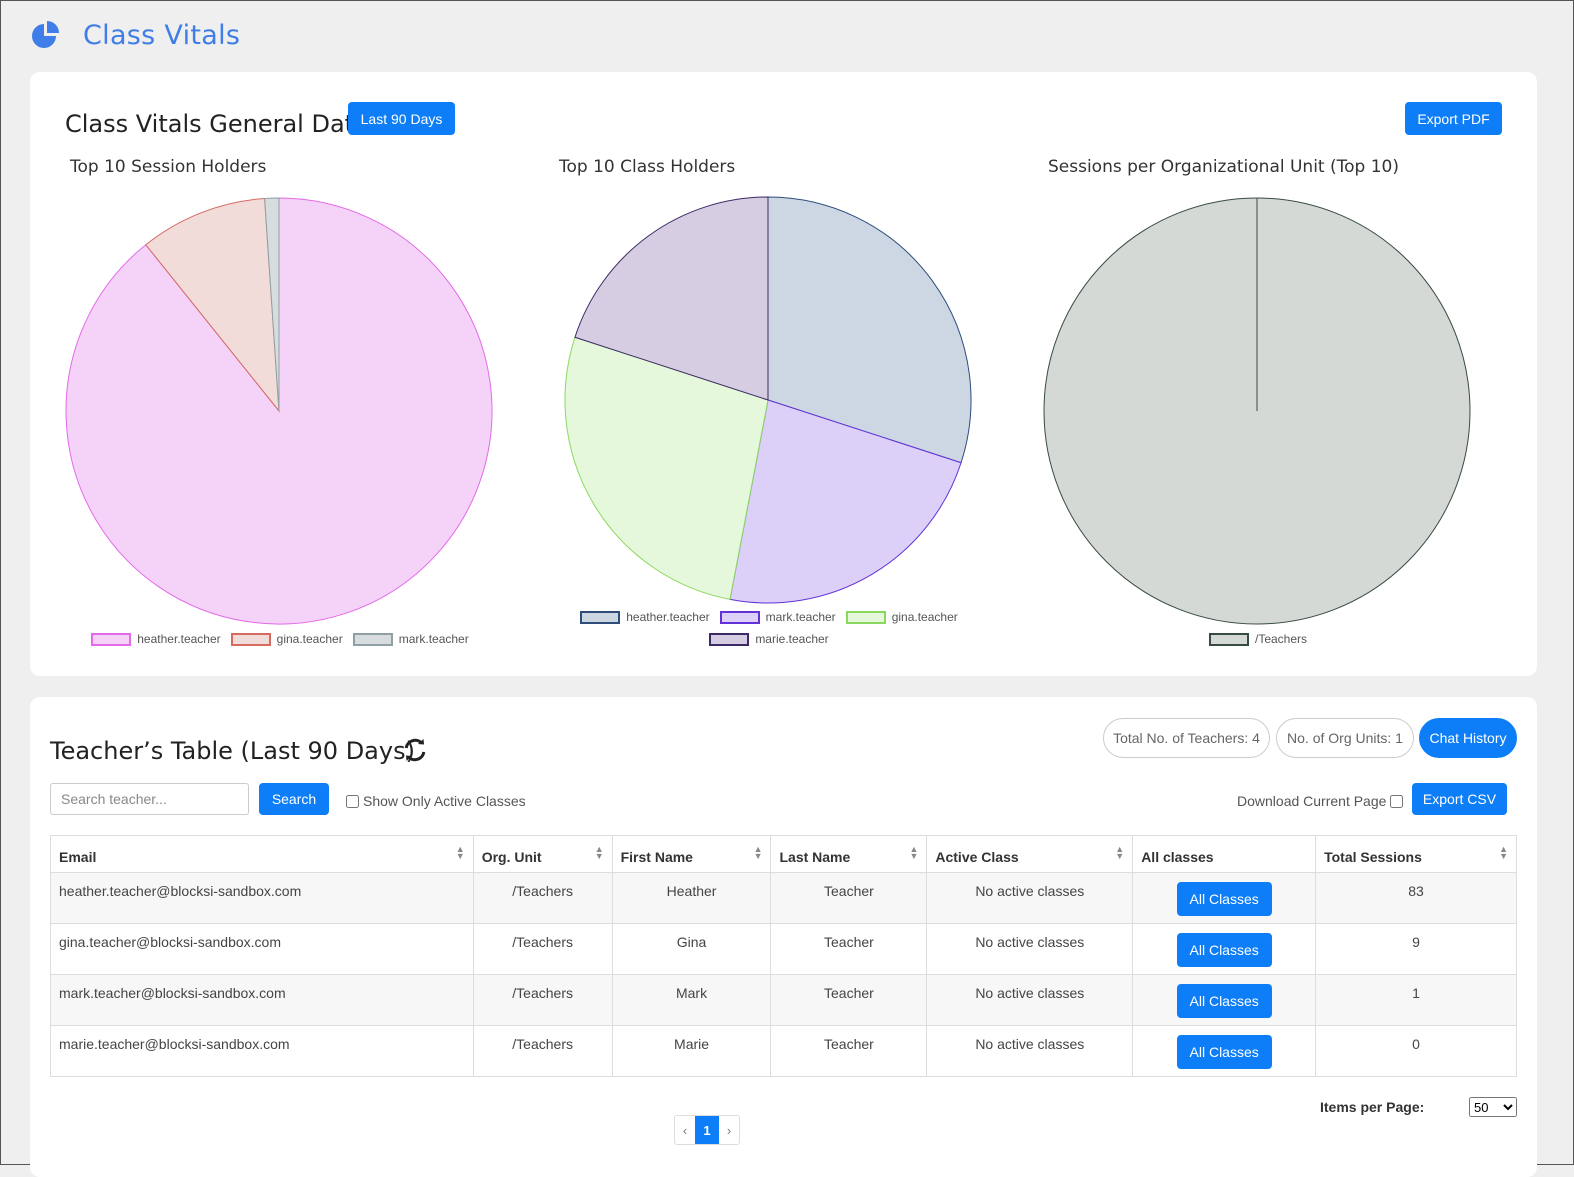 This screenshot has height=1177, width=1574. I want to click on total-sessions-cell: 9, so click(1416, 949).